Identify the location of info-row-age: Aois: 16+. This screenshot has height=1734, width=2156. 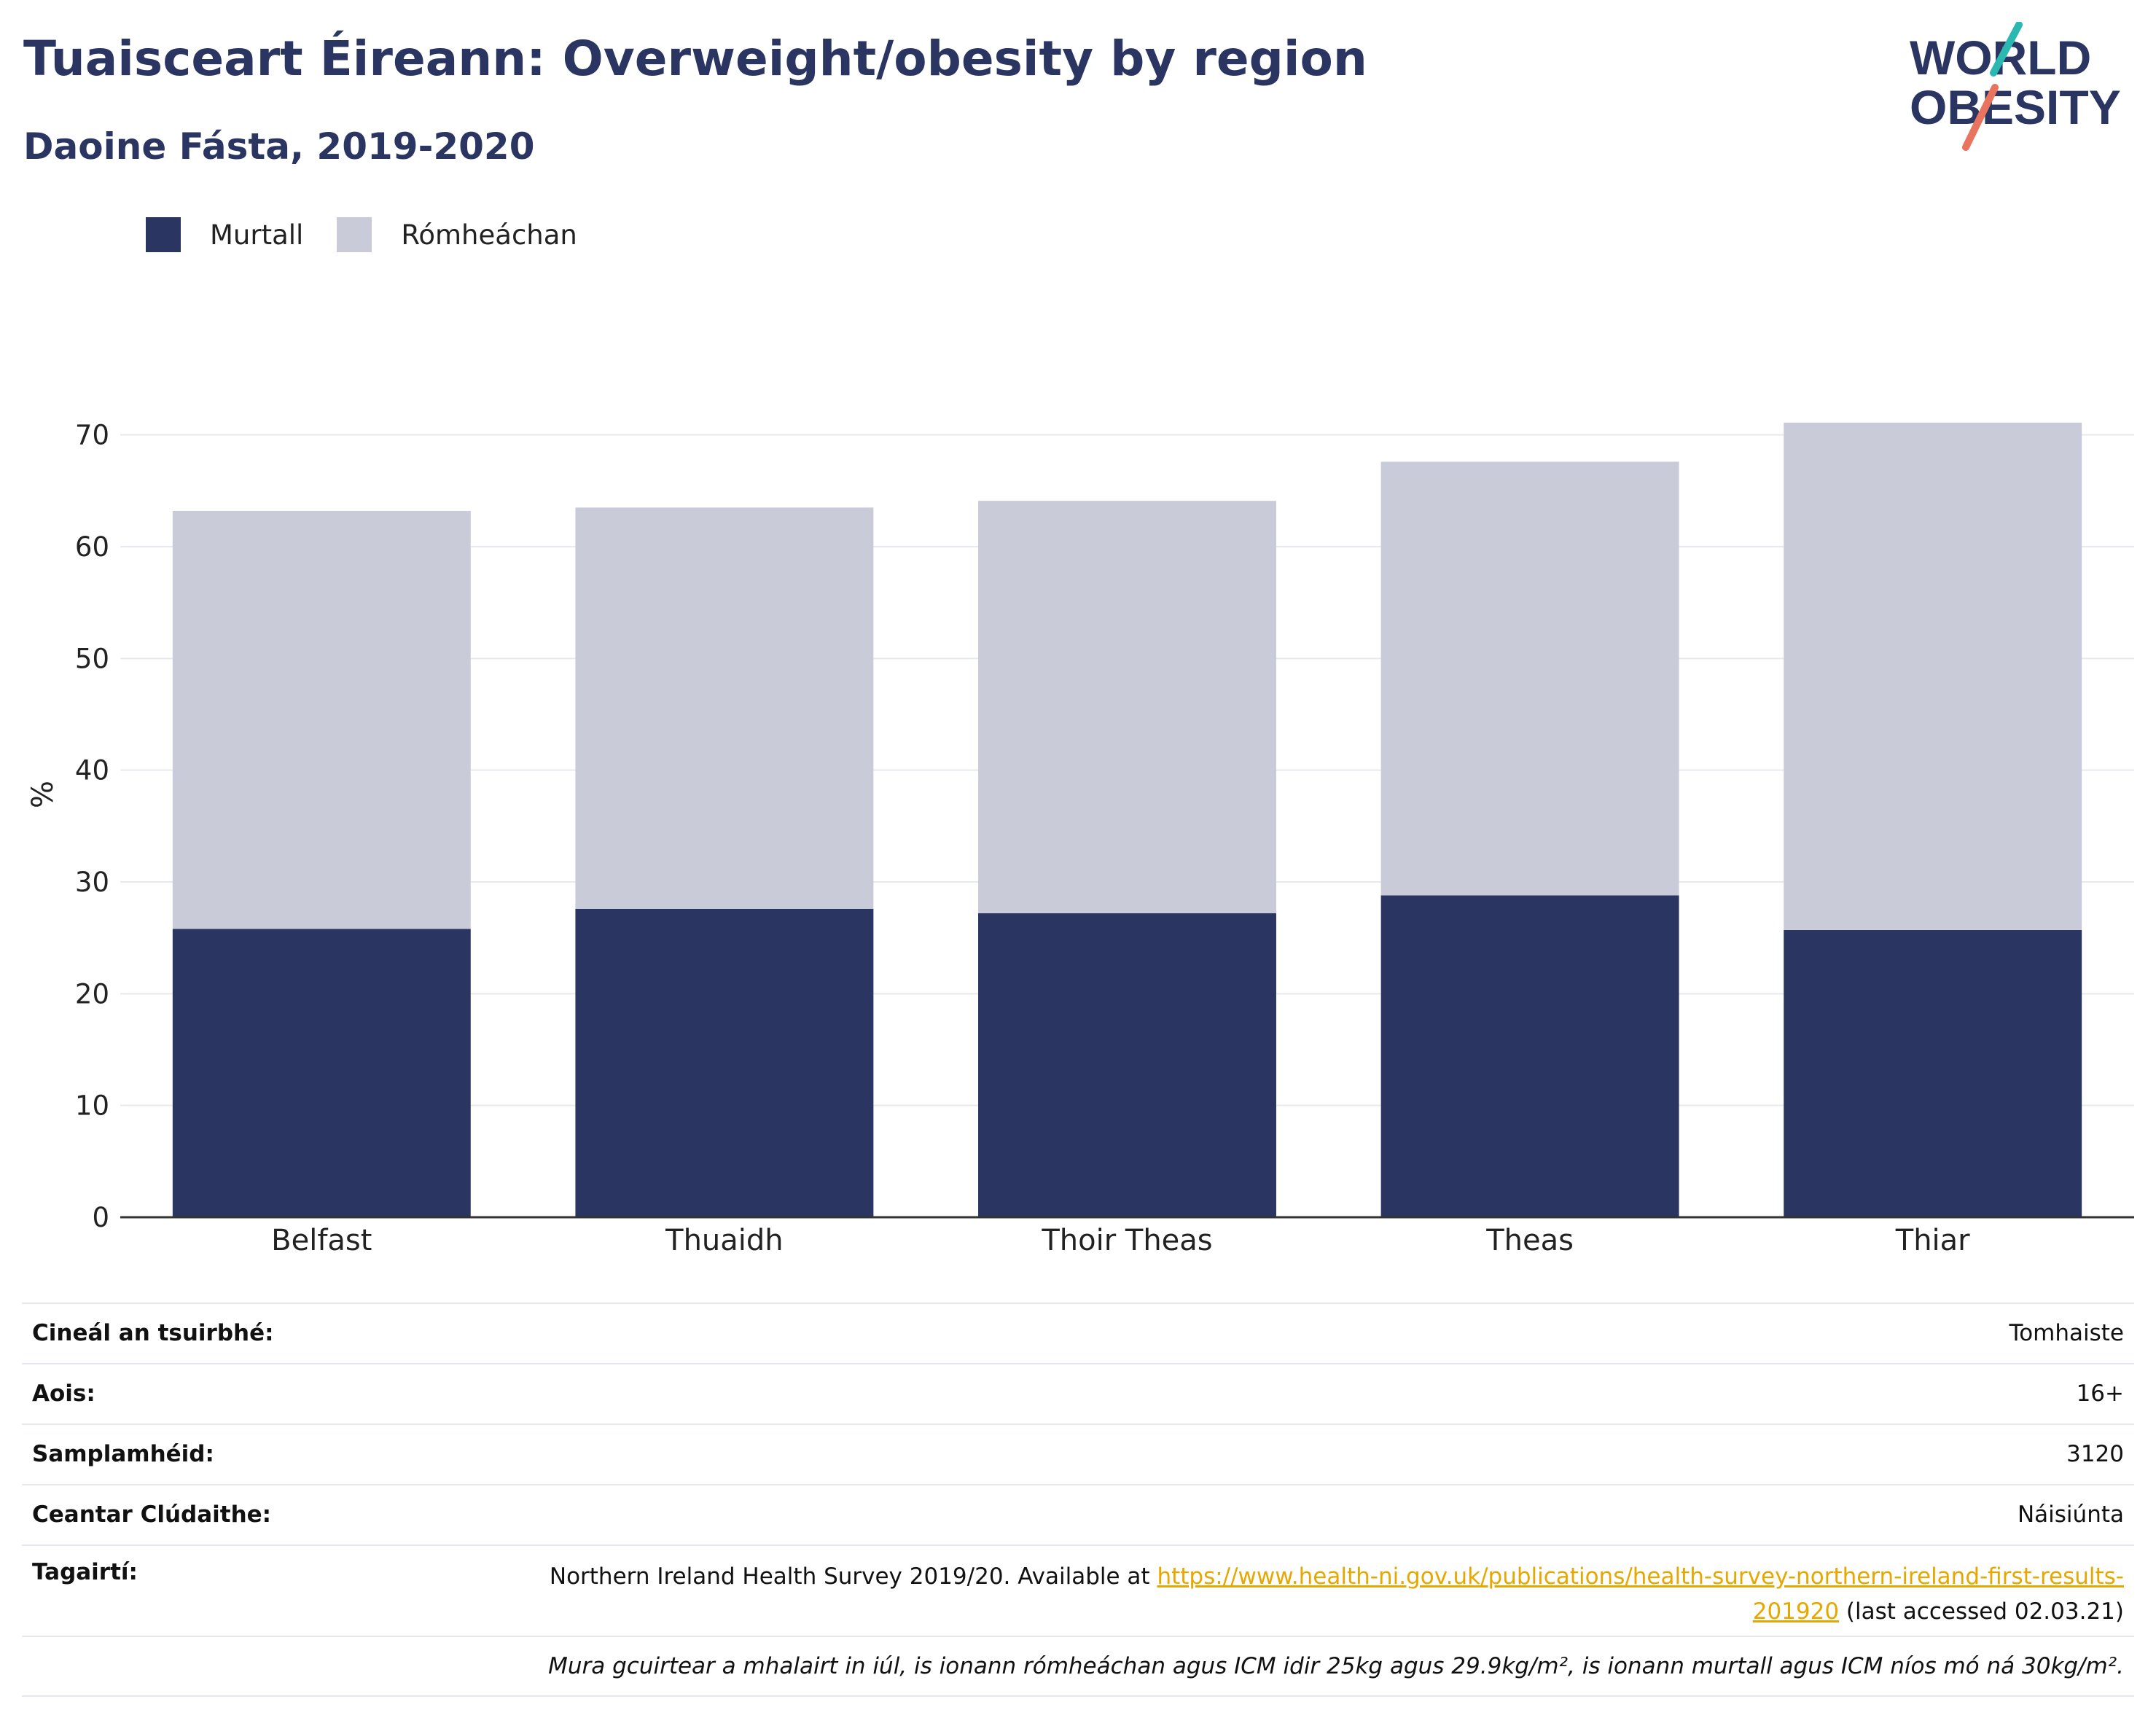
(1078, 1393).